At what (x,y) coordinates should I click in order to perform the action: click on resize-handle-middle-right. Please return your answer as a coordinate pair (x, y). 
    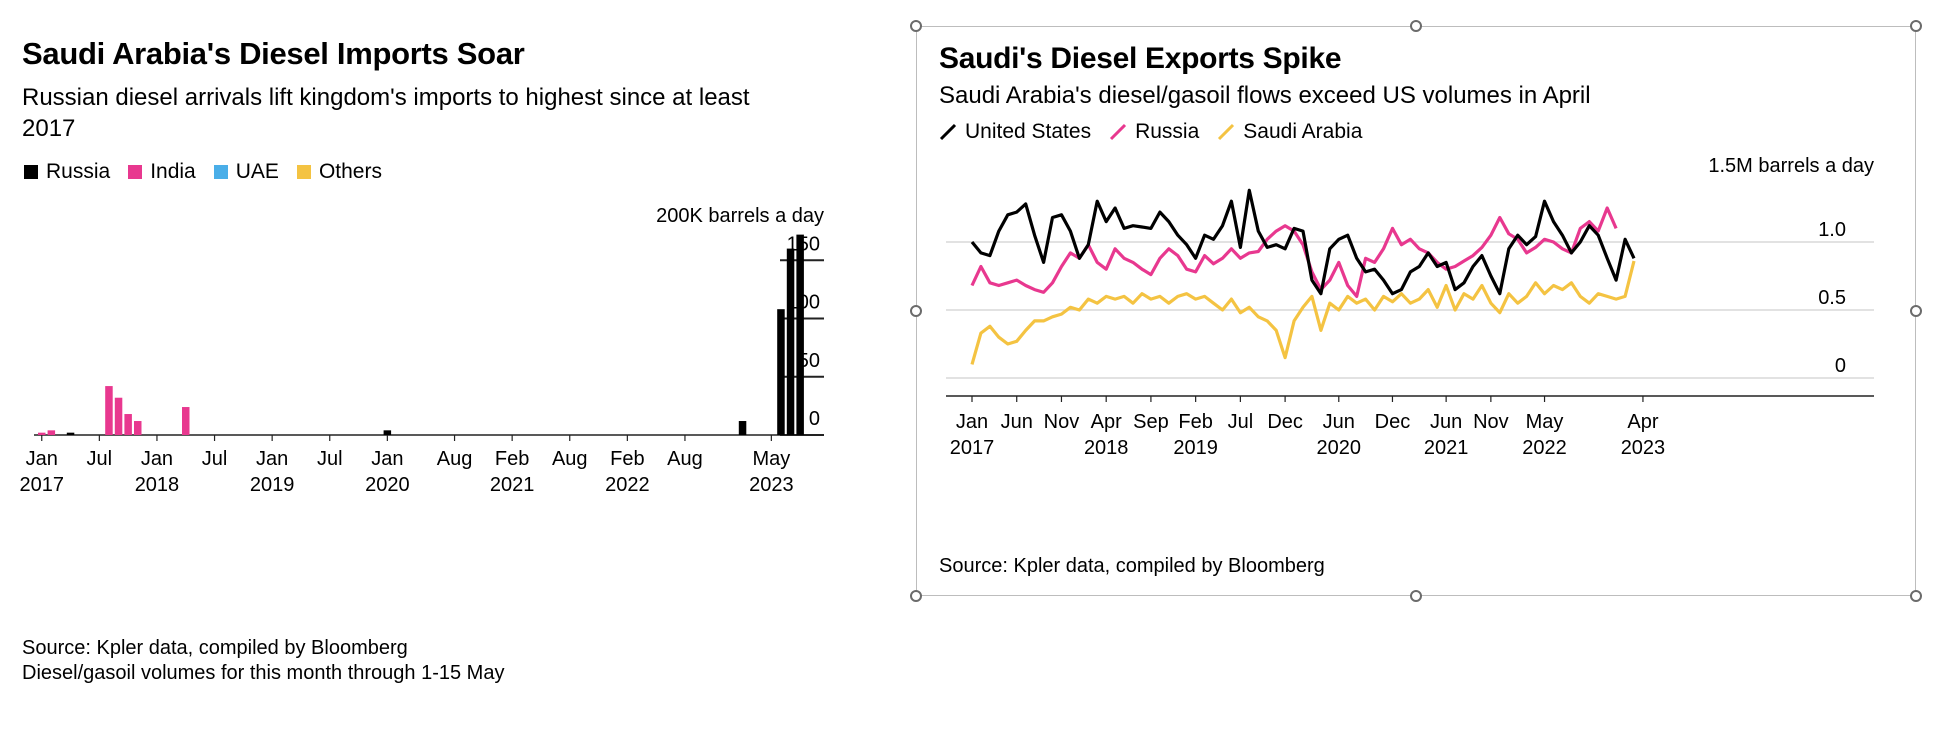
    Looking at the image, I should click on (1916, 311).